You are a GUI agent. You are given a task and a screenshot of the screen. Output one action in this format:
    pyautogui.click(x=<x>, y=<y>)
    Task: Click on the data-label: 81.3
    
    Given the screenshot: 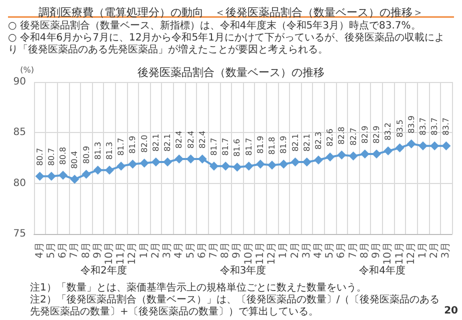 What is the action you would take?
    pyautogui.click(x=97, y=151)
    